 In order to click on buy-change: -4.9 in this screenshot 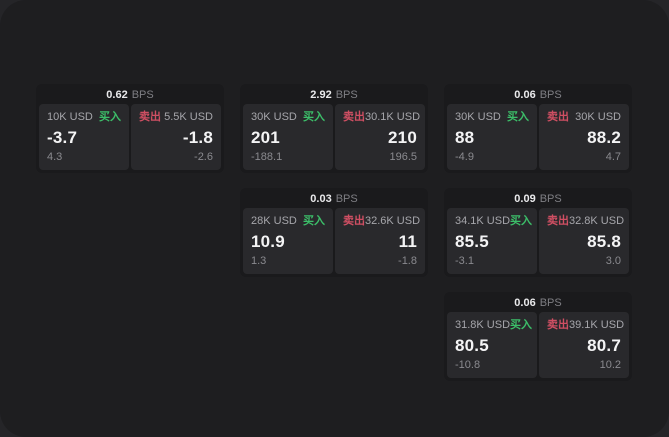, I will do `click(464, 157)`.